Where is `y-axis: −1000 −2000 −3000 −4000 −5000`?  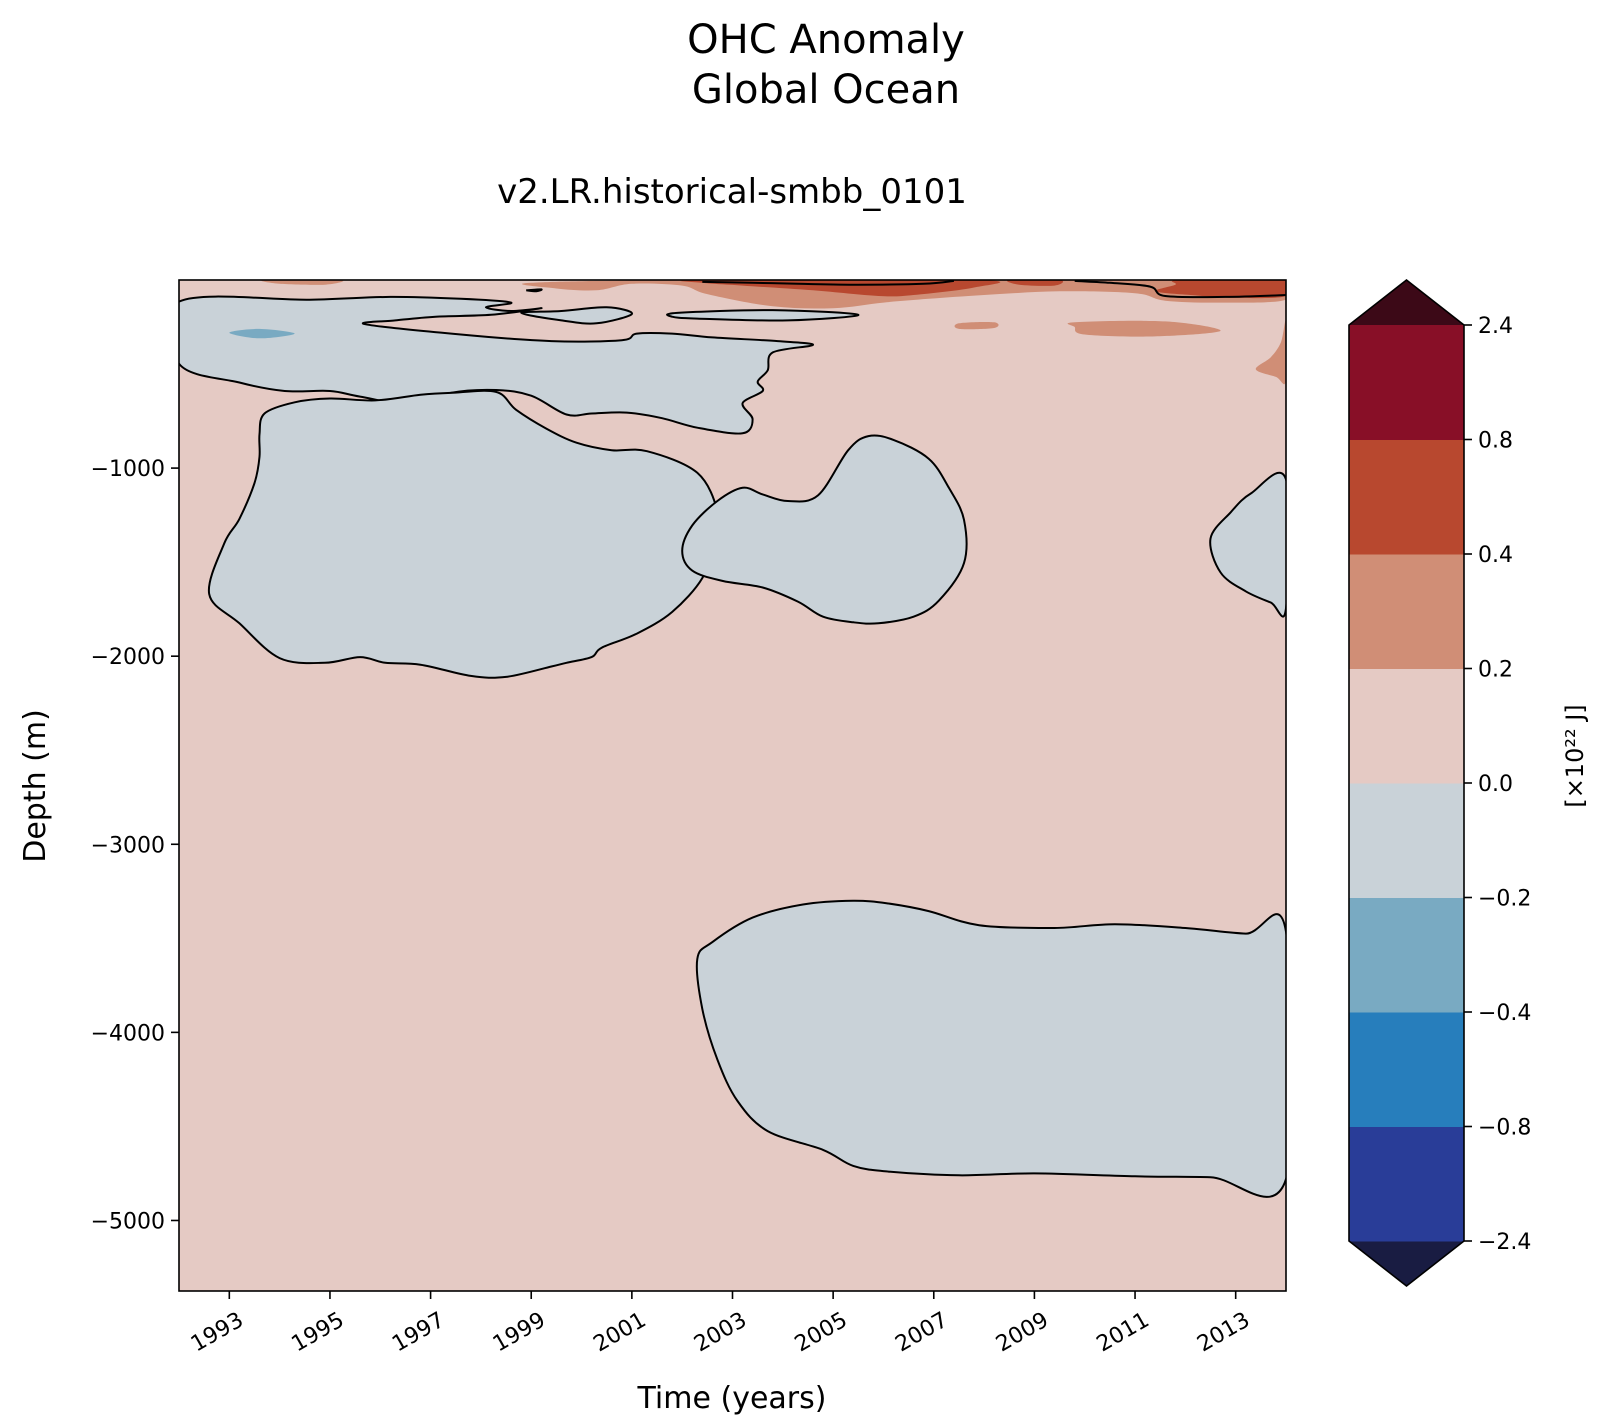 y-axis: −1000 −2000 −3000 −4000 −5000 is located at coordinates (135, 845).